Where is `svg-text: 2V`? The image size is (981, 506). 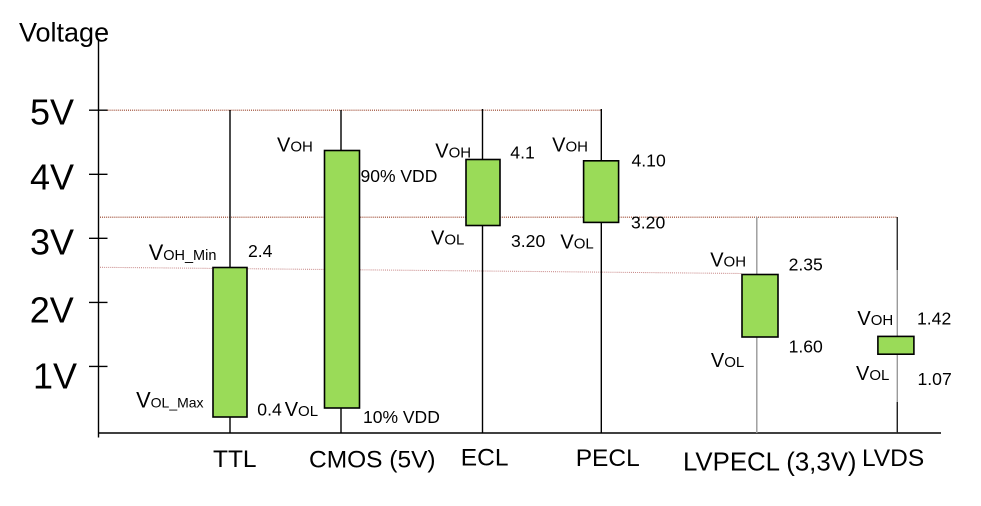 svg-text: 2V is located at coordinates (52, 309).